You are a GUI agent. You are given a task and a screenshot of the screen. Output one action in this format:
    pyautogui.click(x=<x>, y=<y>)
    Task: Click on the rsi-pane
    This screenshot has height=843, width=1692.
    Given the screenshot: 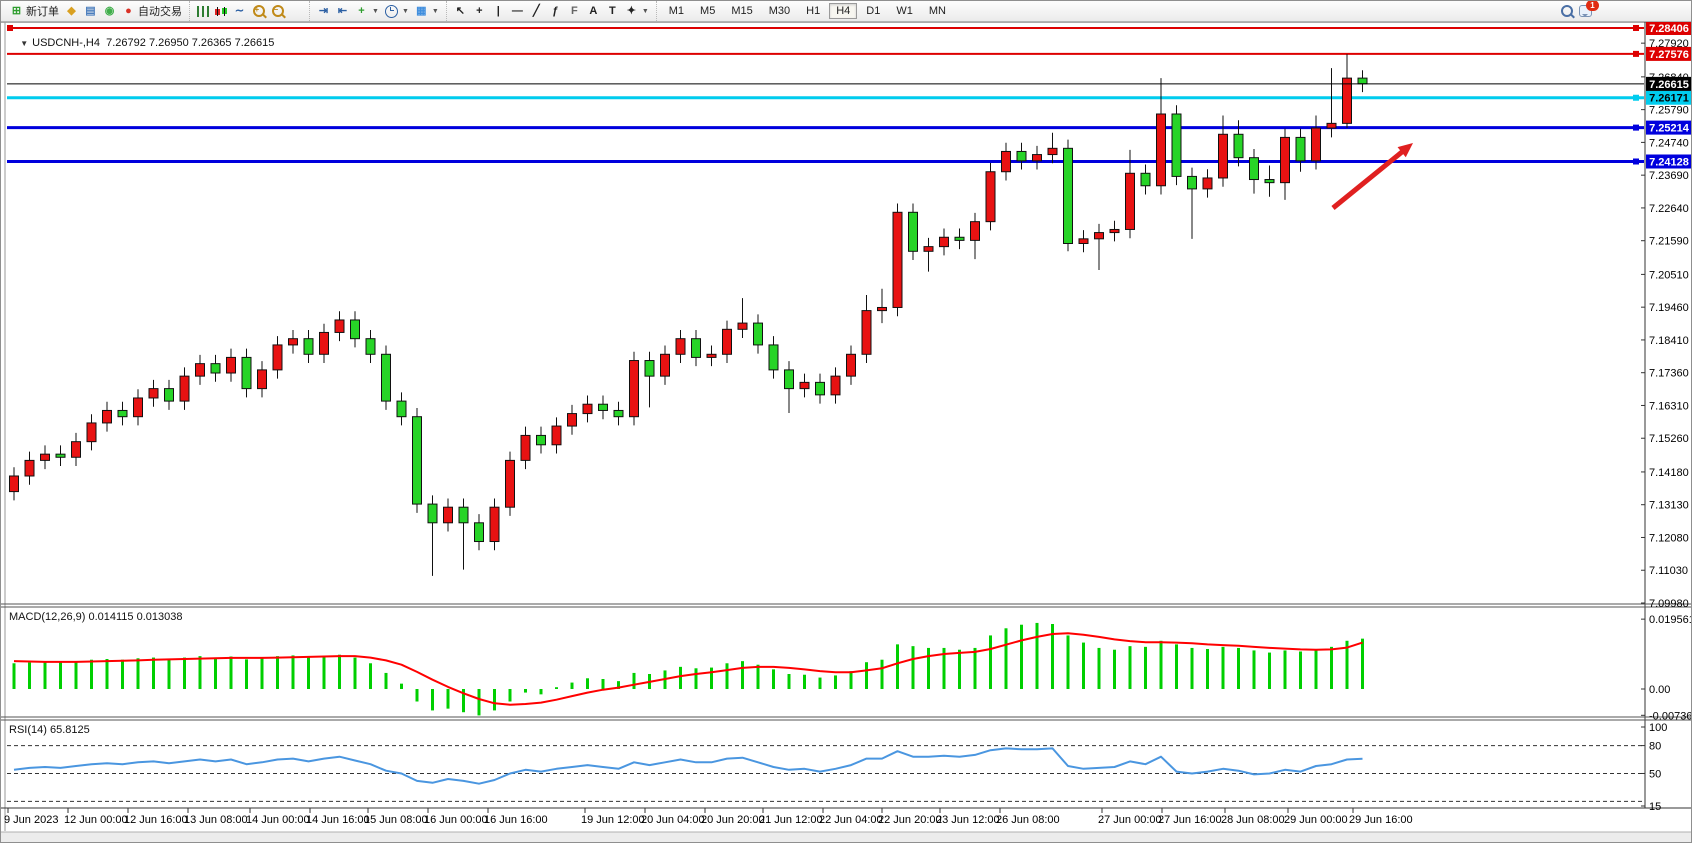 What is the action you would take?
    pyautogui.click(x=825, y=773)
    